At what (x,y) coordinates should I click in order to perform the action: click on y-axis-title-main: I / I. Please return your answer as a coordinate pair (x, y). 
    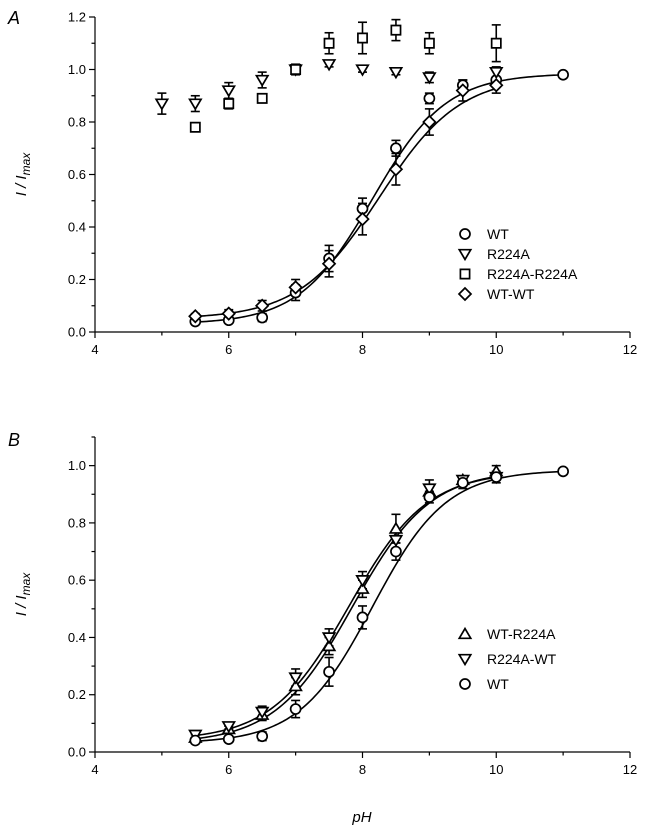
    Looking at the image, I should click on (21, 605).